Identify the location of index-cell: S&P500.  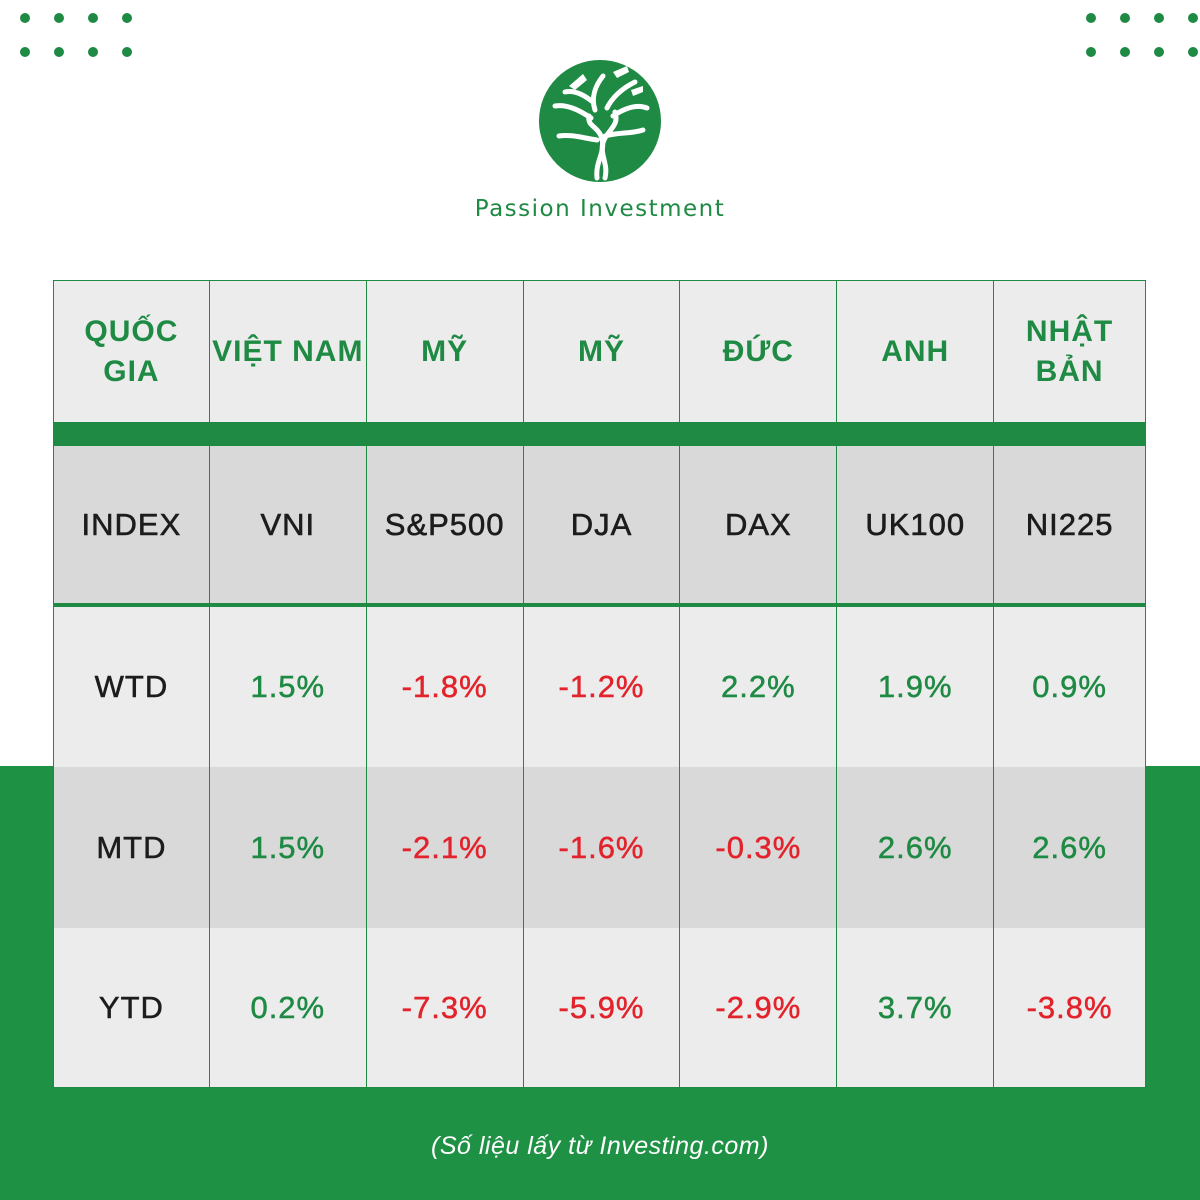
(445, 524).